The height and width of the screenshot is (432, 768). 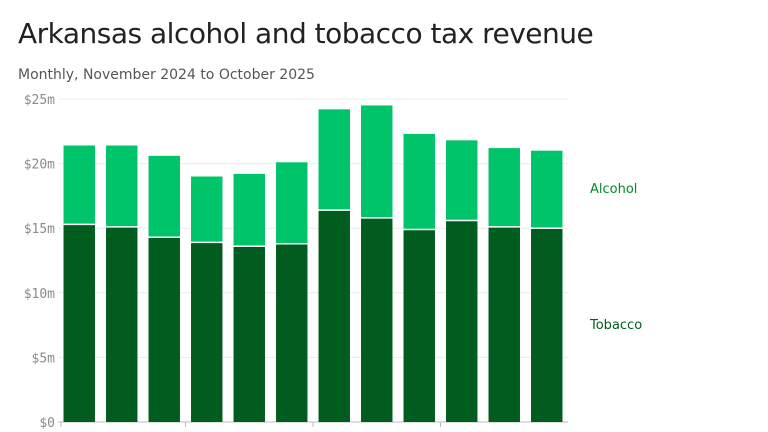 What do you see at coordinates (615, 325) in the screenshot?
I see `legend-tobacco: Tobacco` at bounding box center [615, 325].